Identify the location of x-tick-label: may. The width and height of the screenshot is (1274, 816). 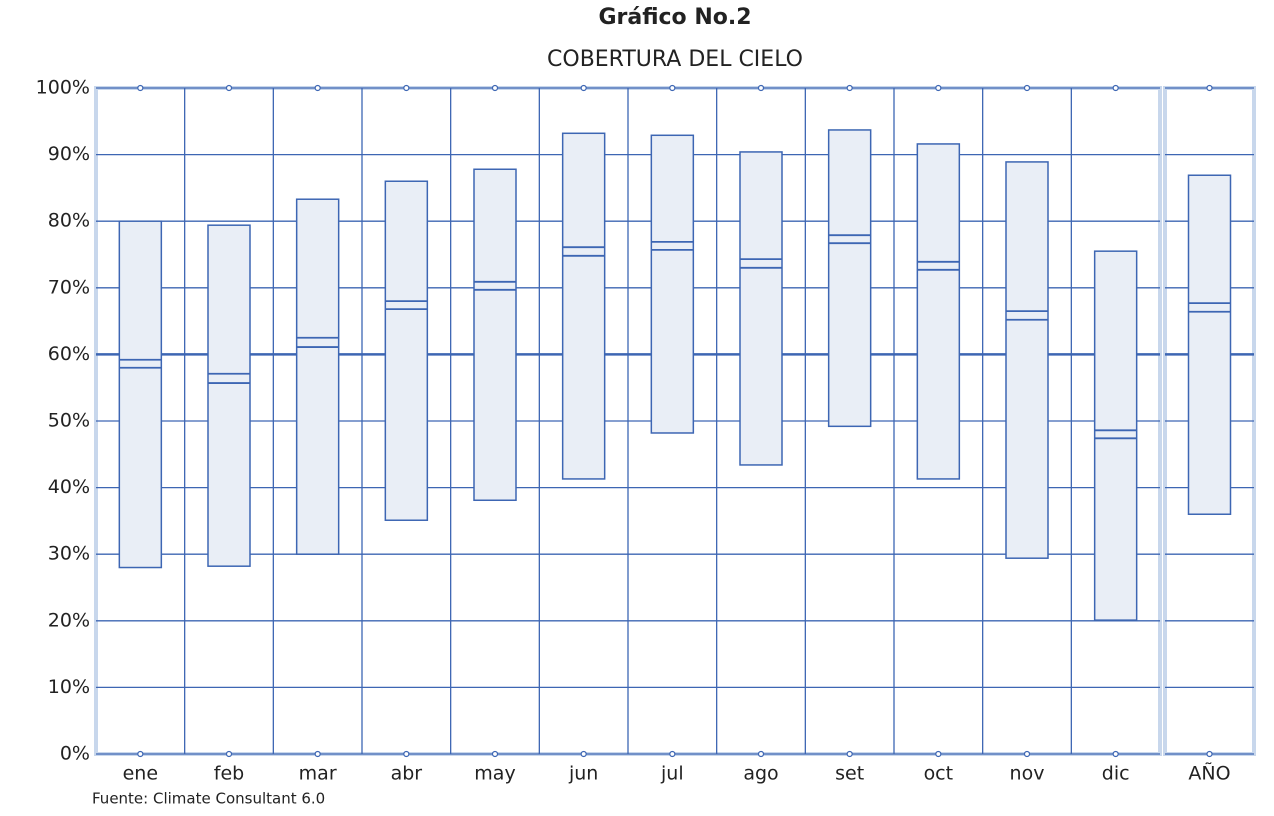
(494, 774).